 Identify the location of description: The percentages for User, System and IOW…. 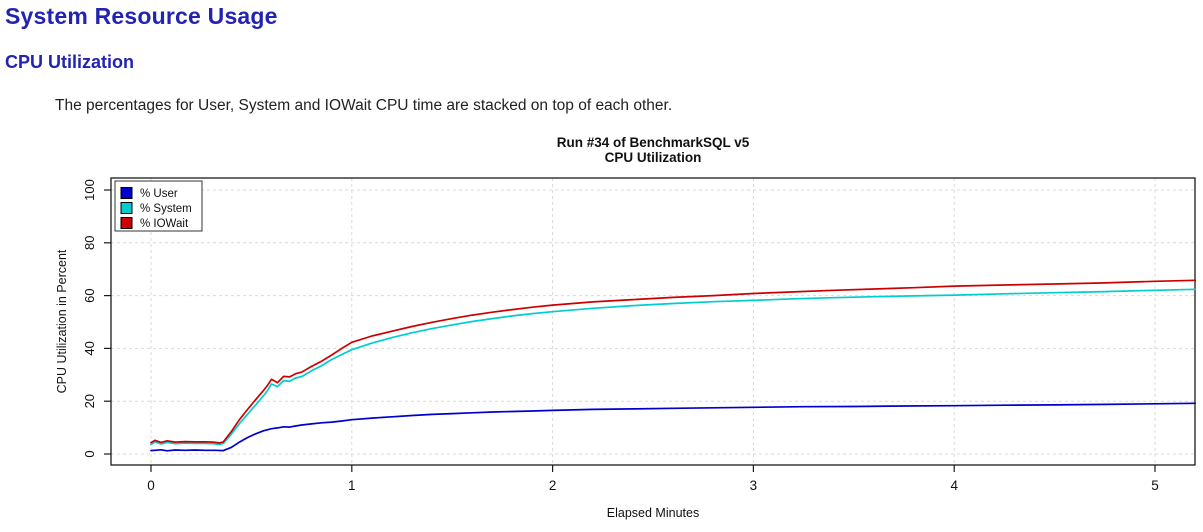
(364, 105).